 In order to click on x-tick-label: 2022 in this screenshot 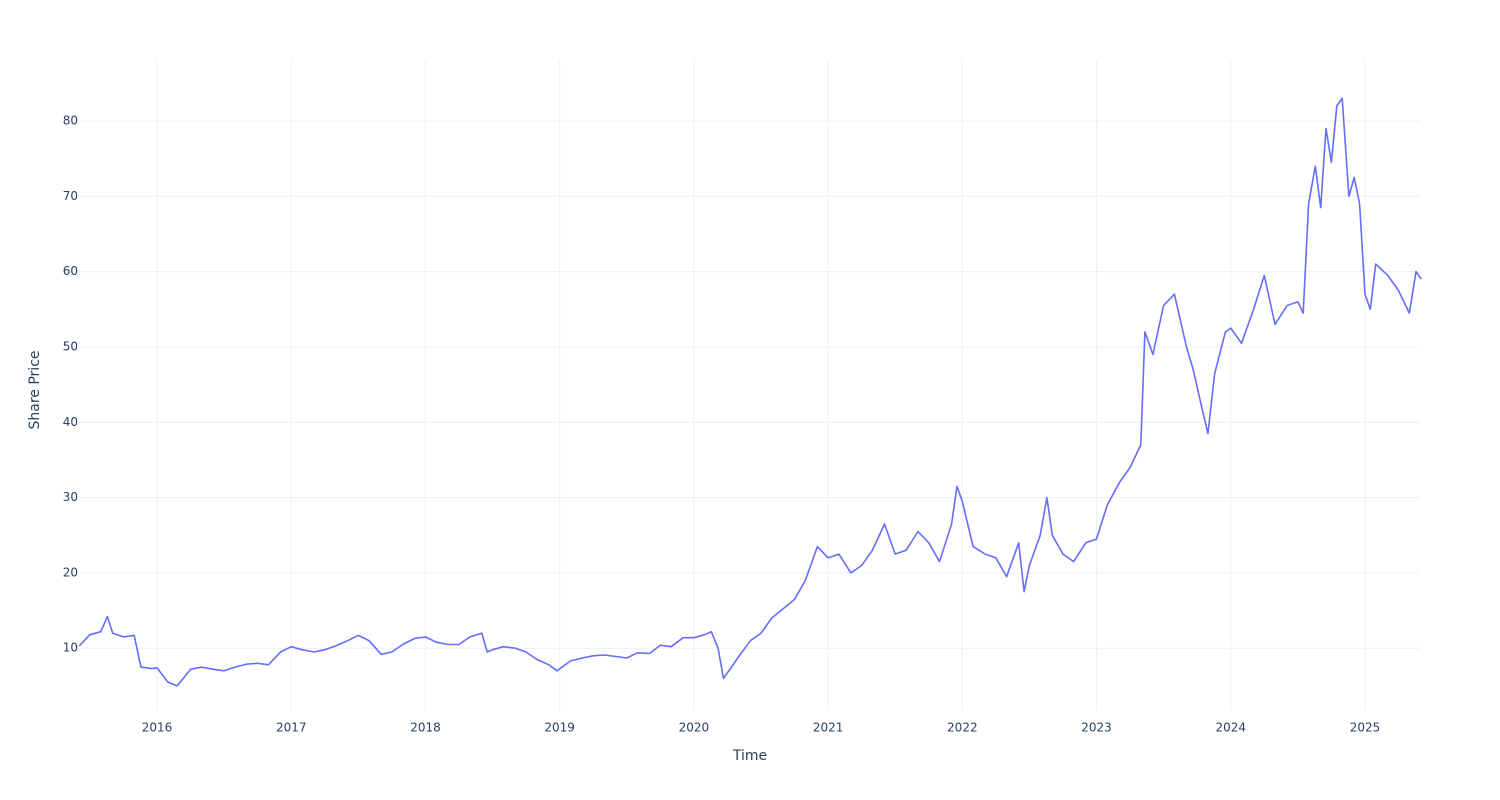, I will do `click(962, 728)`.